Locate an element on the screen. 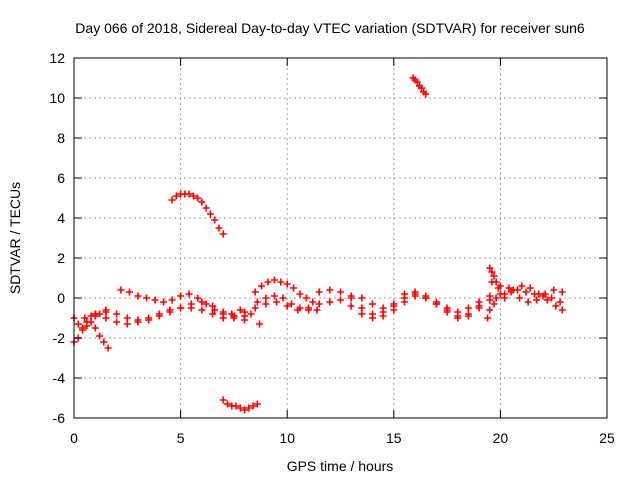 The image size is (640, 480). y-tick-label: -2 is located at coordinates (59, 338).